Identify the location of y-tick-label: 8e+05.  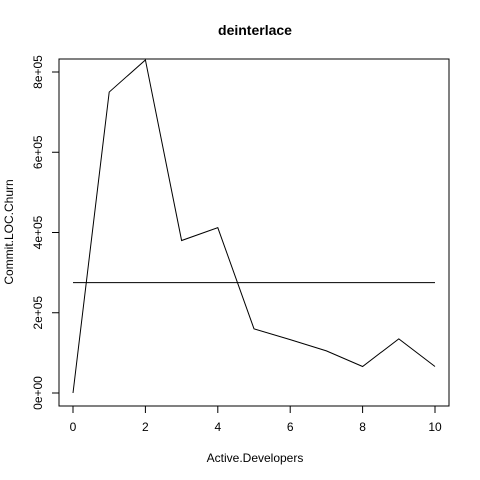
(38, 72).